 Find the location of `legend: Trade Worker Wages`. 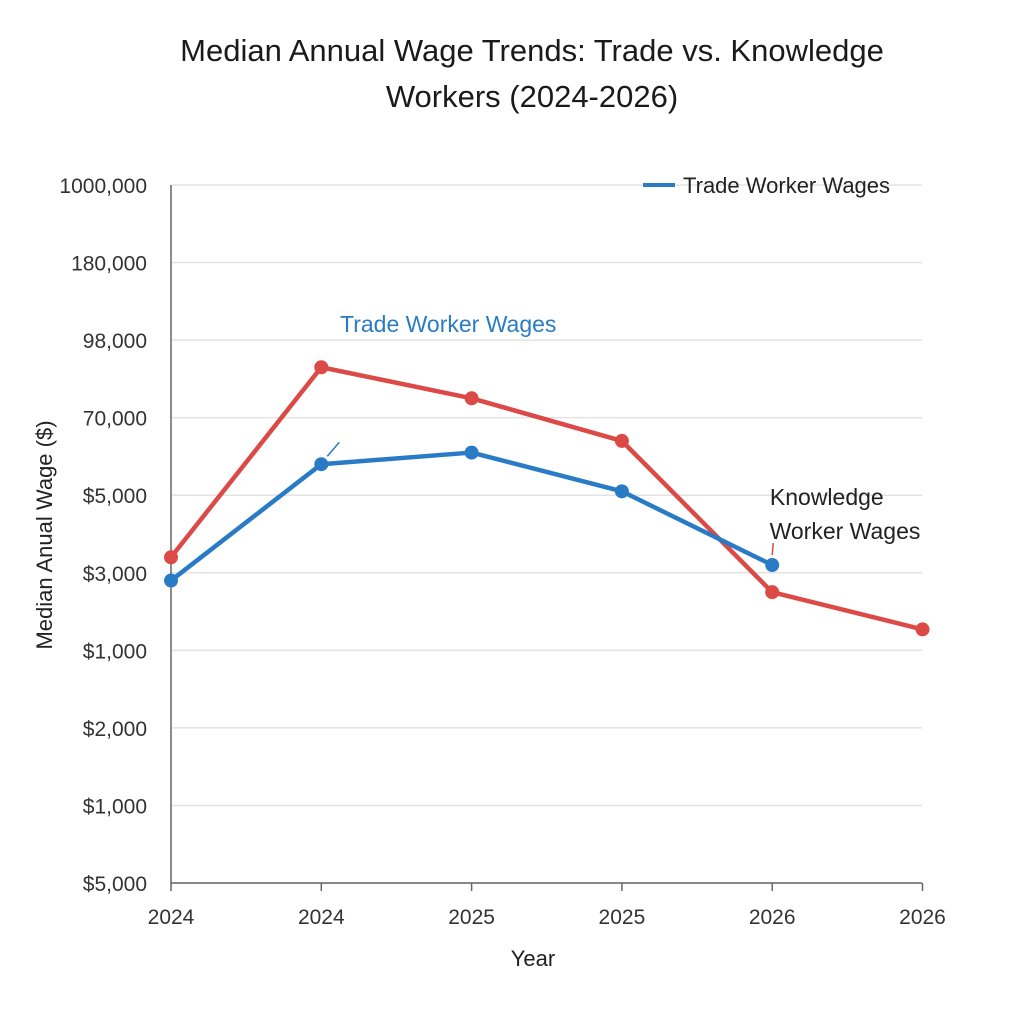

legend: Trade Worker Wages is located at coordinates (766, 185).